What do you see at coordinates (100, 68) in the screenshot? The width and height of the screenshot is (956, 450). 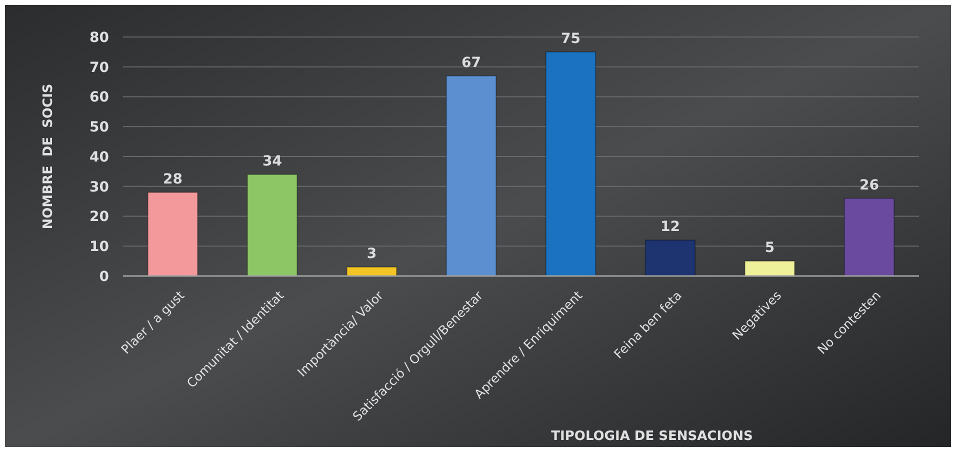 I see `y-tick-label: 70` at bounding box center [100, 68].